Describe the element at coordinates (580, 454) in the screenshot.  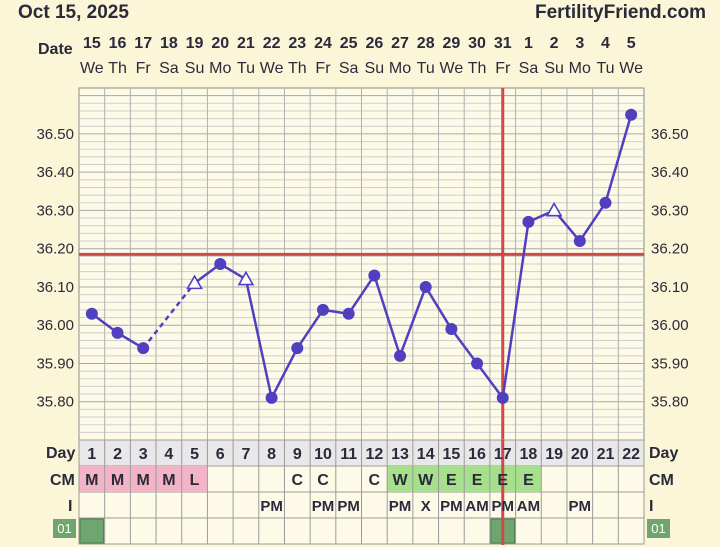
I see `cycle-day-label: 20` at that location.